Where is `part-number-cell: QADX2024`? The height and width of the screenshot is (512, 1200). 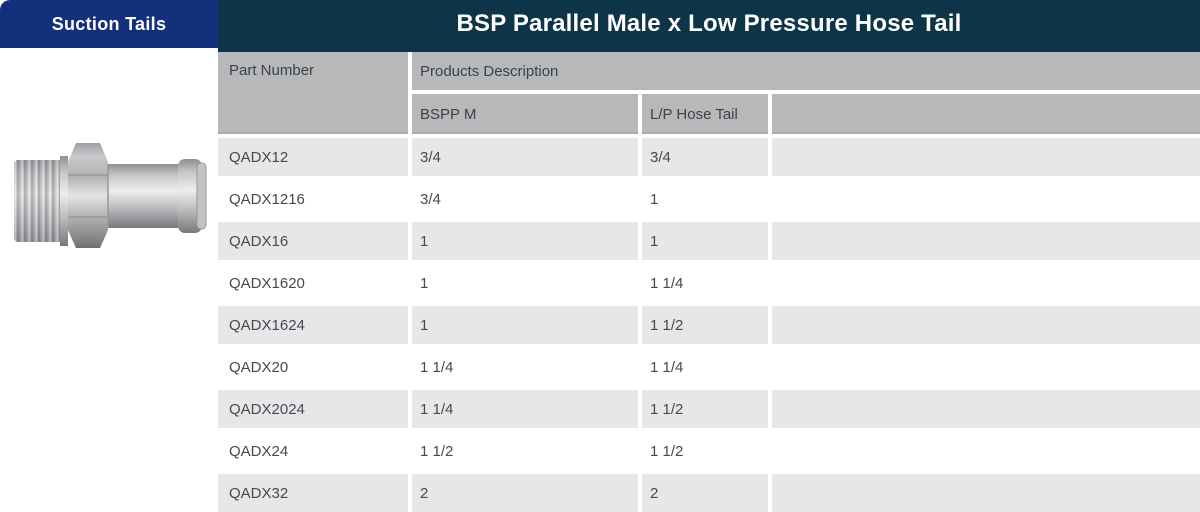 part-number-cell: QADX2024 is located at coordinates (313, 409).